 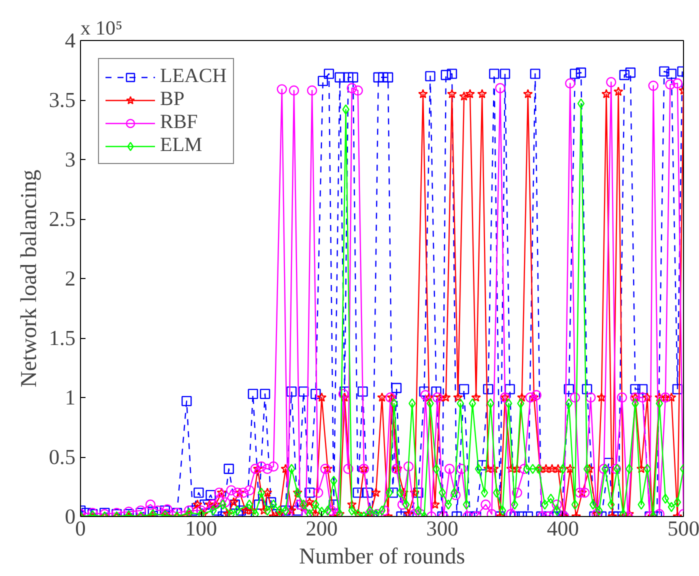 I want to click on y-tick-label: 1, so click(x=70, y=398).